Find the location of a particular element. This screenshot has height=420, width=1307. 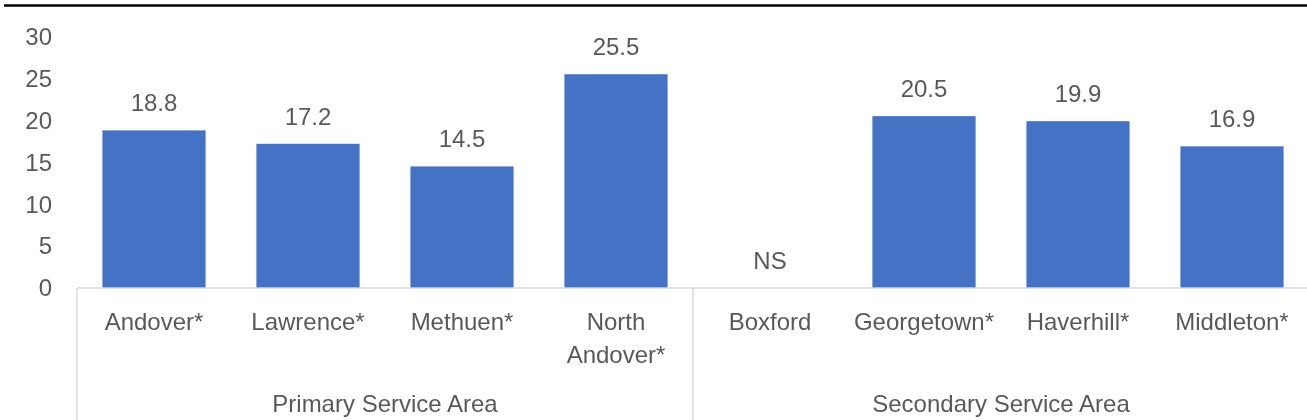

x-tick-label: Haverhill* is located at coordinates (1078, 321).